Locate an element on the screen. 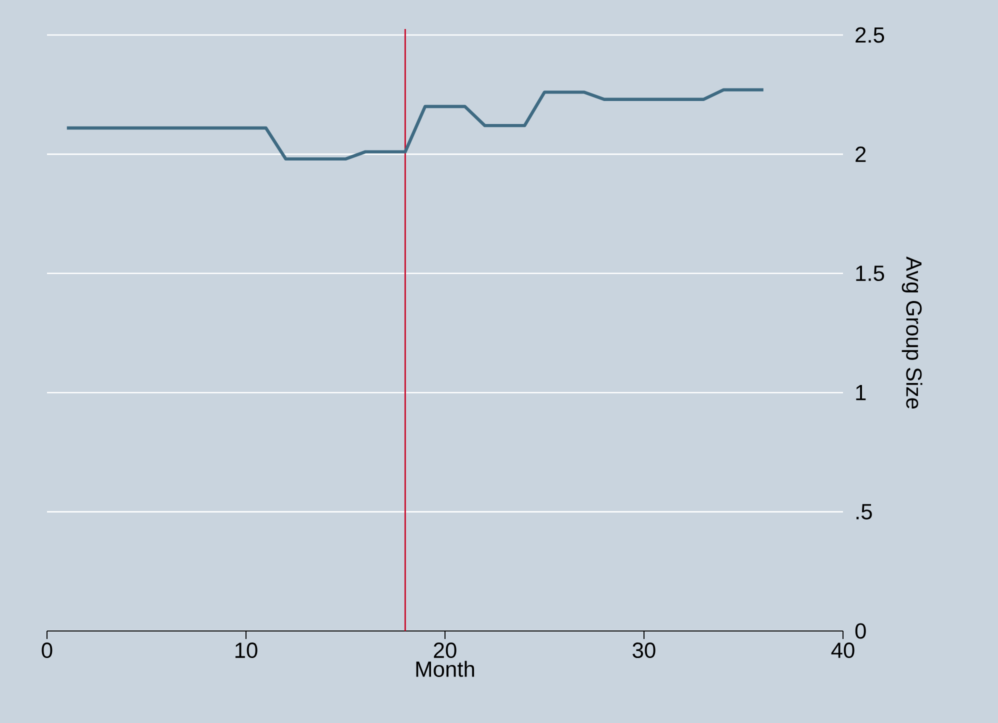 This screenshot has height=723, width=998. line-series is located at coordinates (415, 124).